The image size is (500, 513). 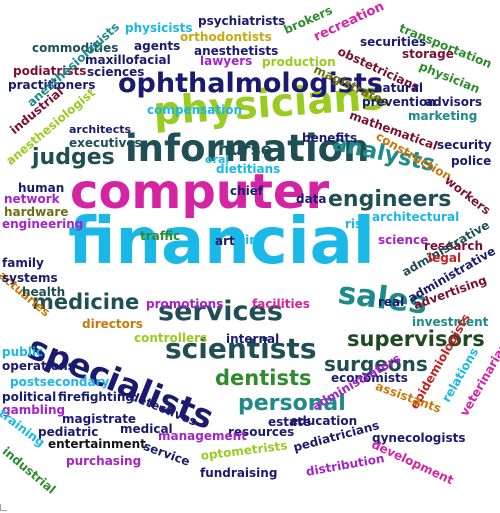 I want to click on cloud-word: operations, so click(x=38, y=366).